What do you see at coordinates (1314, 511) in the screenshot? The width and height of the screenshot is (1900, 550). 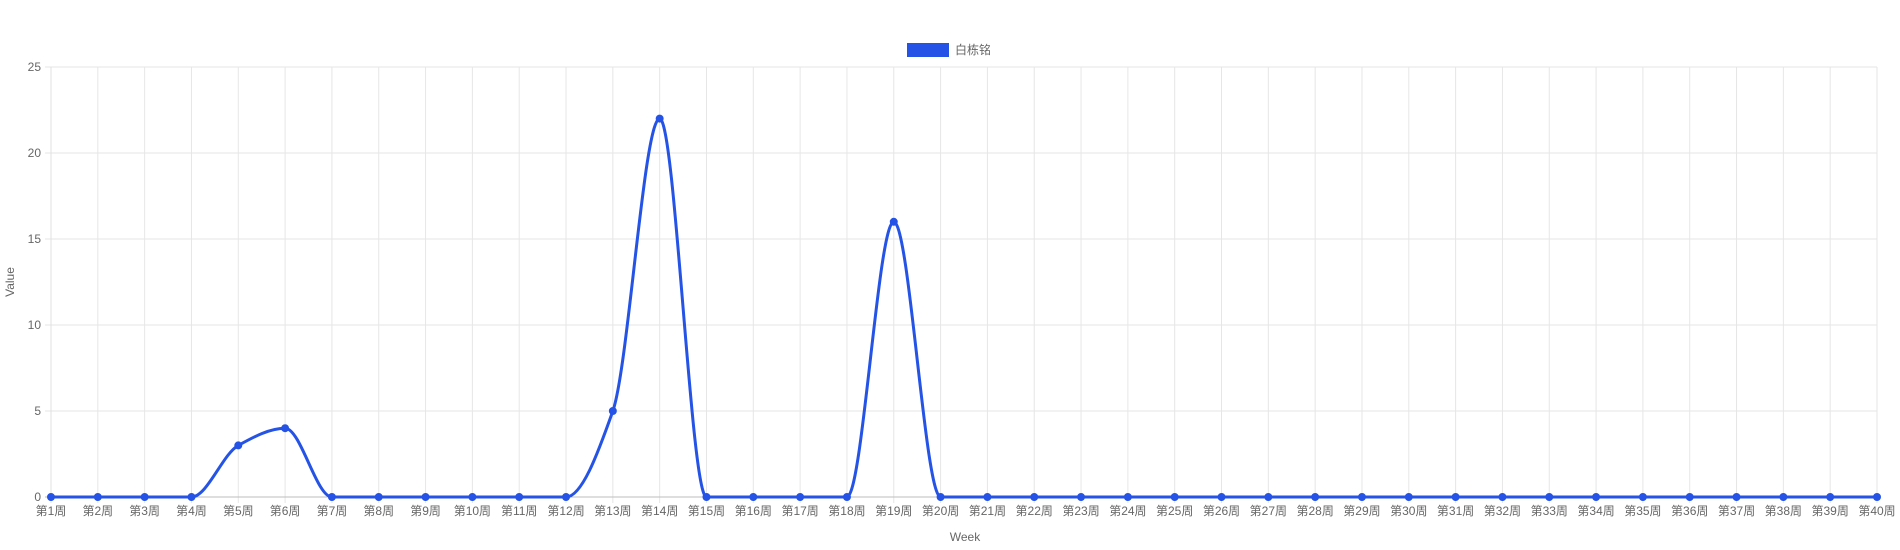 I see `x-tick-label: 第28周` at bounding box center [1314, 511].